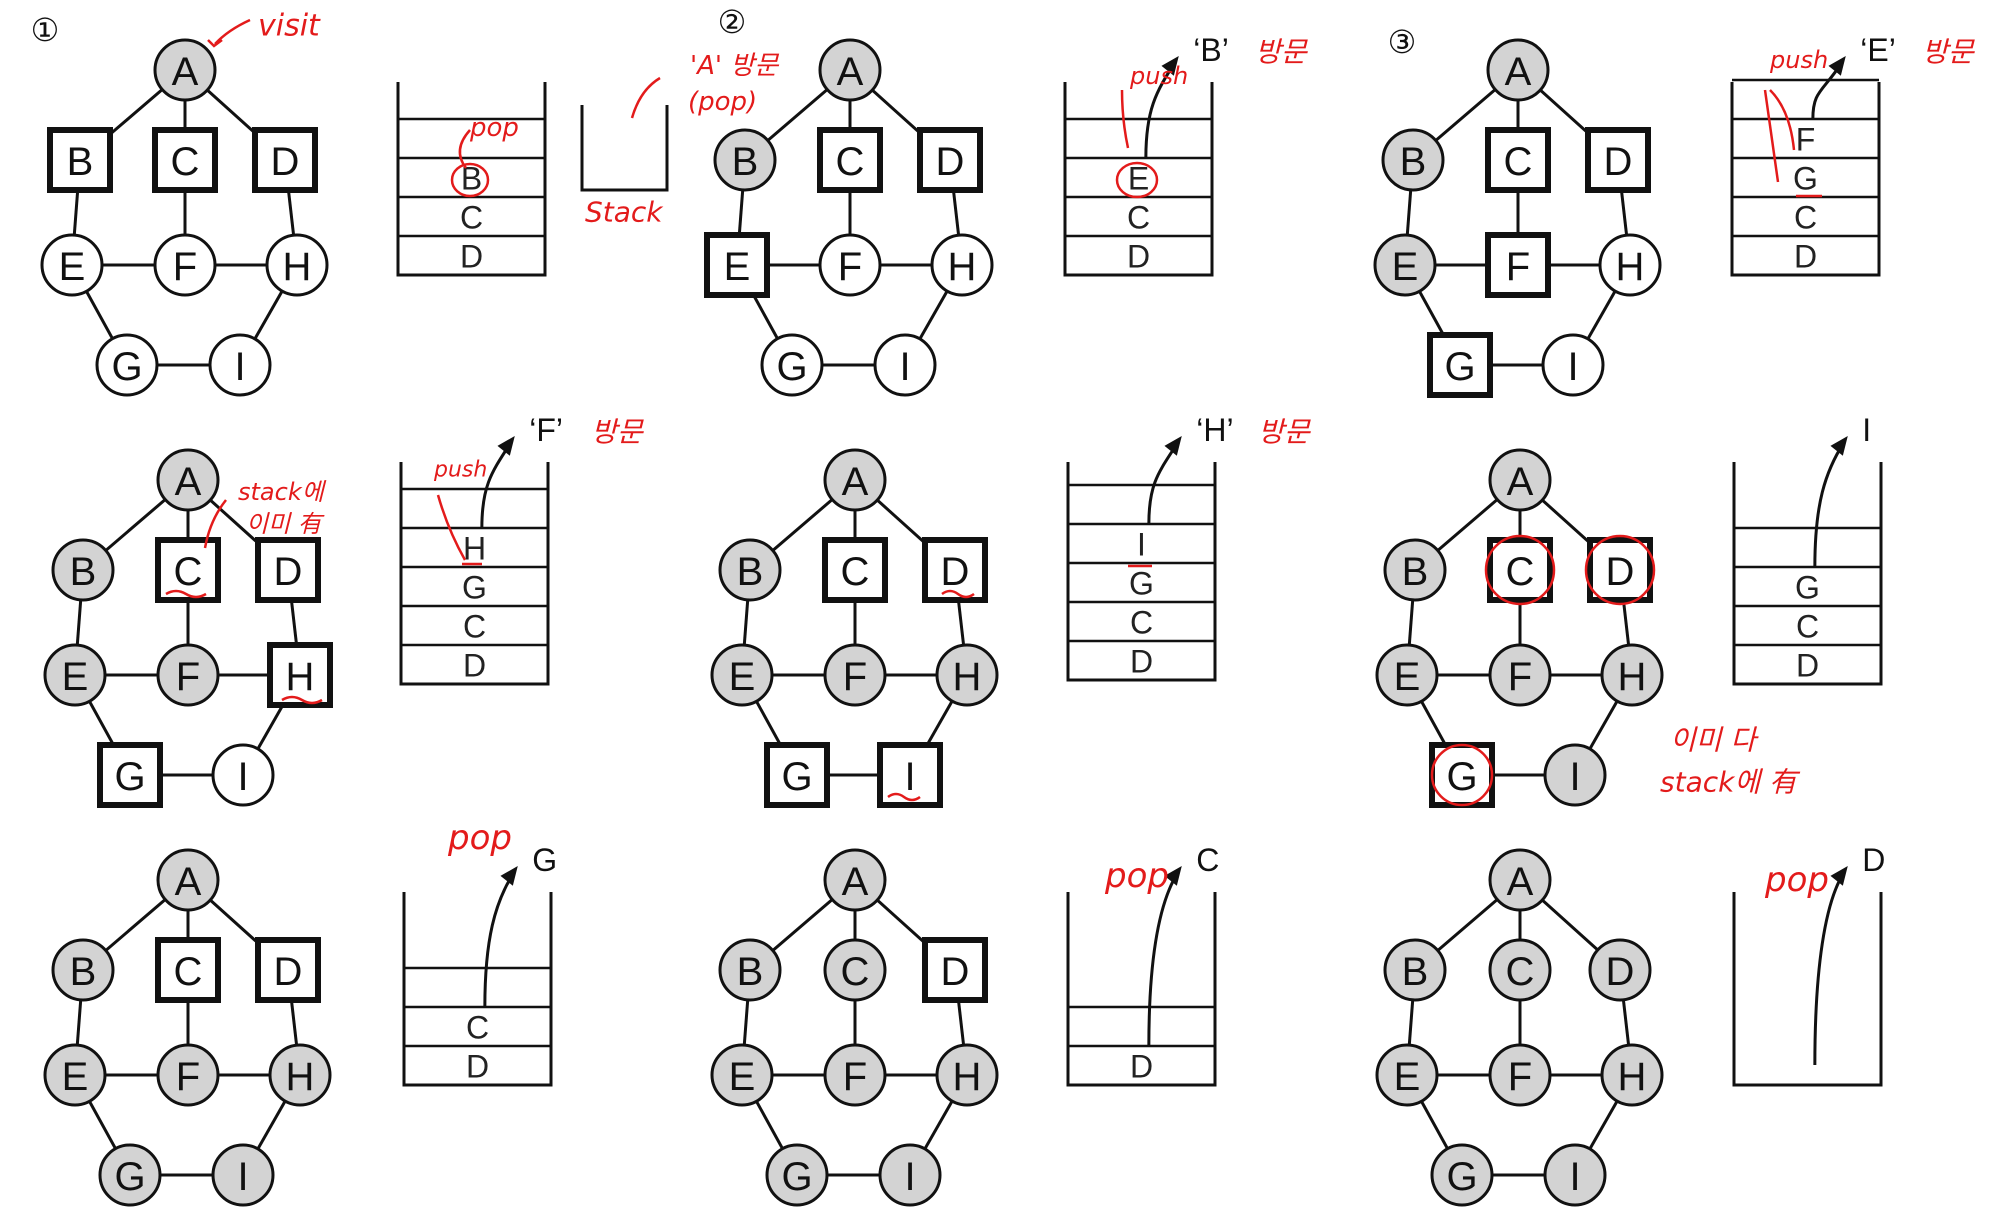 This screenshot has height=1214, width=2000. What do you see at coordinates (187, 1027) in the screenshot?
I see `graph-edges` at bounding box center [187, 1027].